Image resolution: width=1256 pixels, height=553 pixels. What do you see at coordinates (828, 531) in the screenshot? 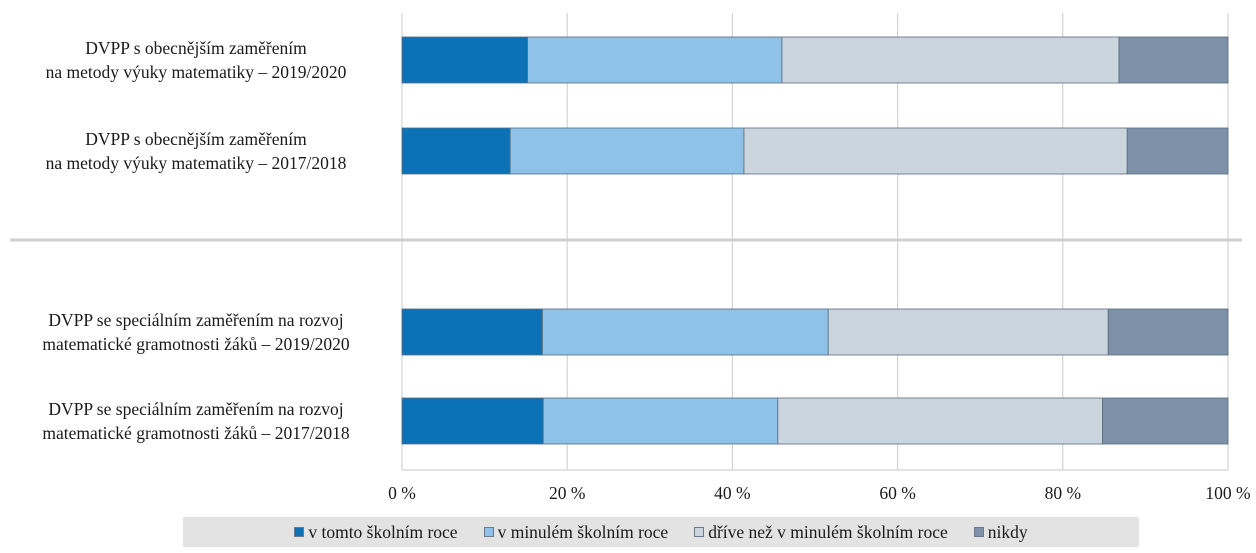
I see `legend-label: dříve než v minulém školním roce` at bounding box center [828, 531].